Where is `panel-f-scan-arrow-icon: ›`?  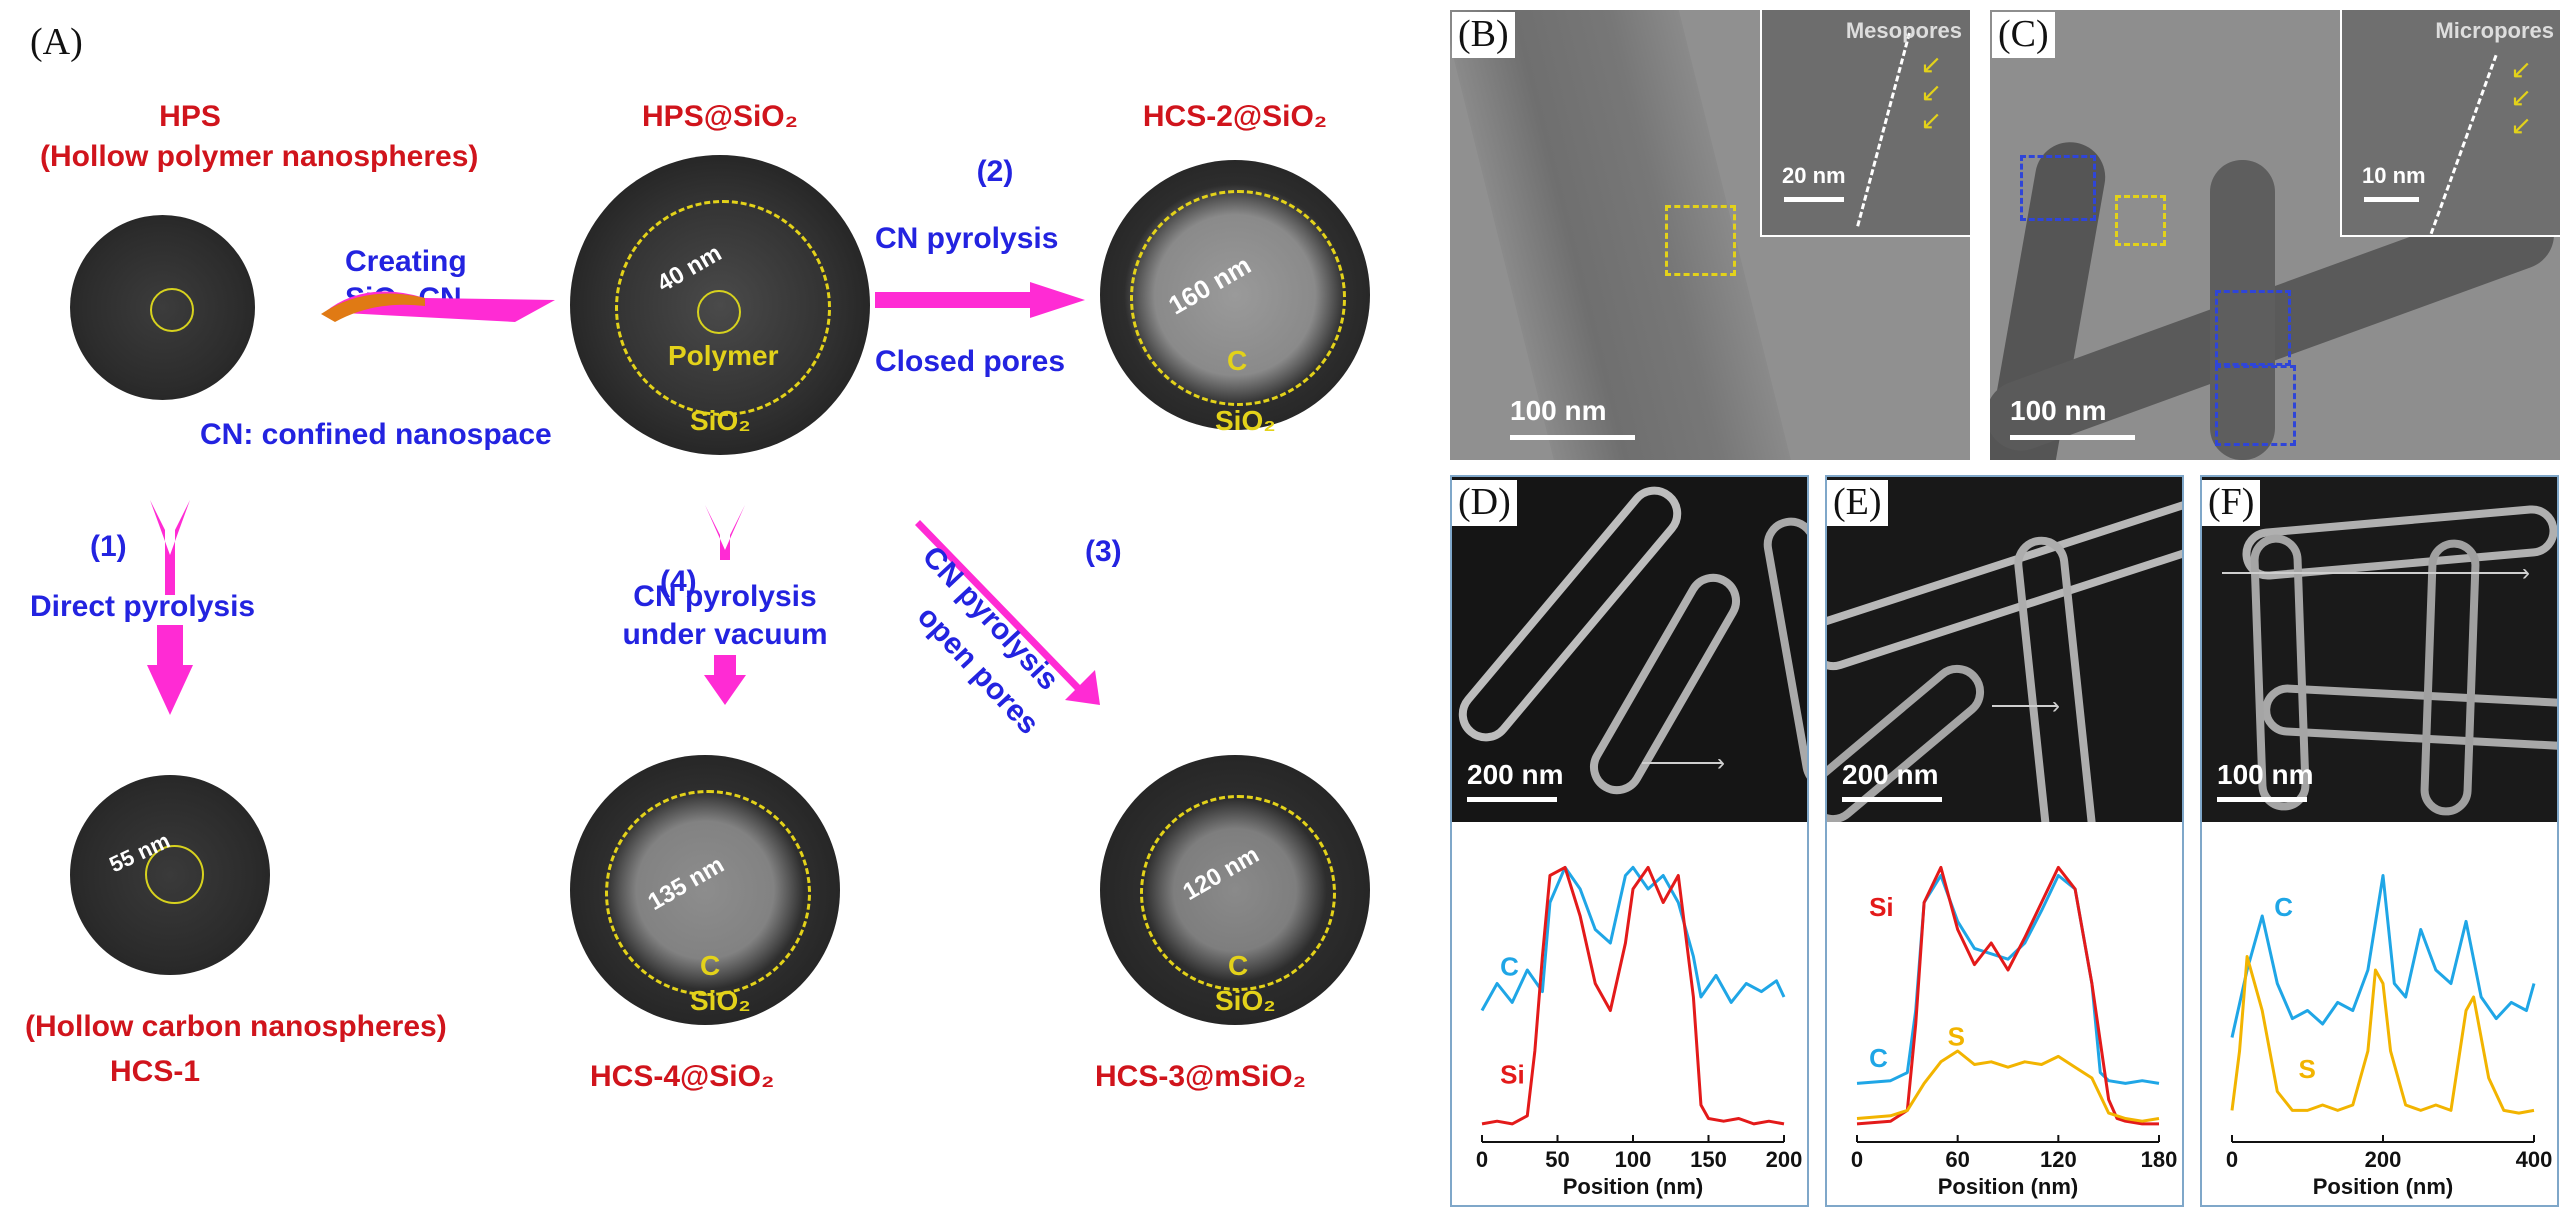
panel-f-scan-arrow-icon: › is located at coordinates (2526, 572).